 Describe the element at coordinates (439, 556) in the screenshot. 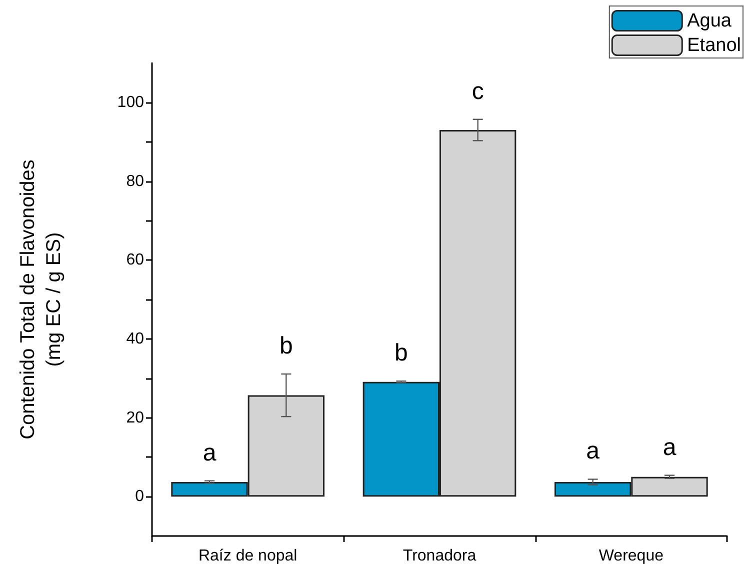

I see `x-tick-label: Tronadora` at that location.